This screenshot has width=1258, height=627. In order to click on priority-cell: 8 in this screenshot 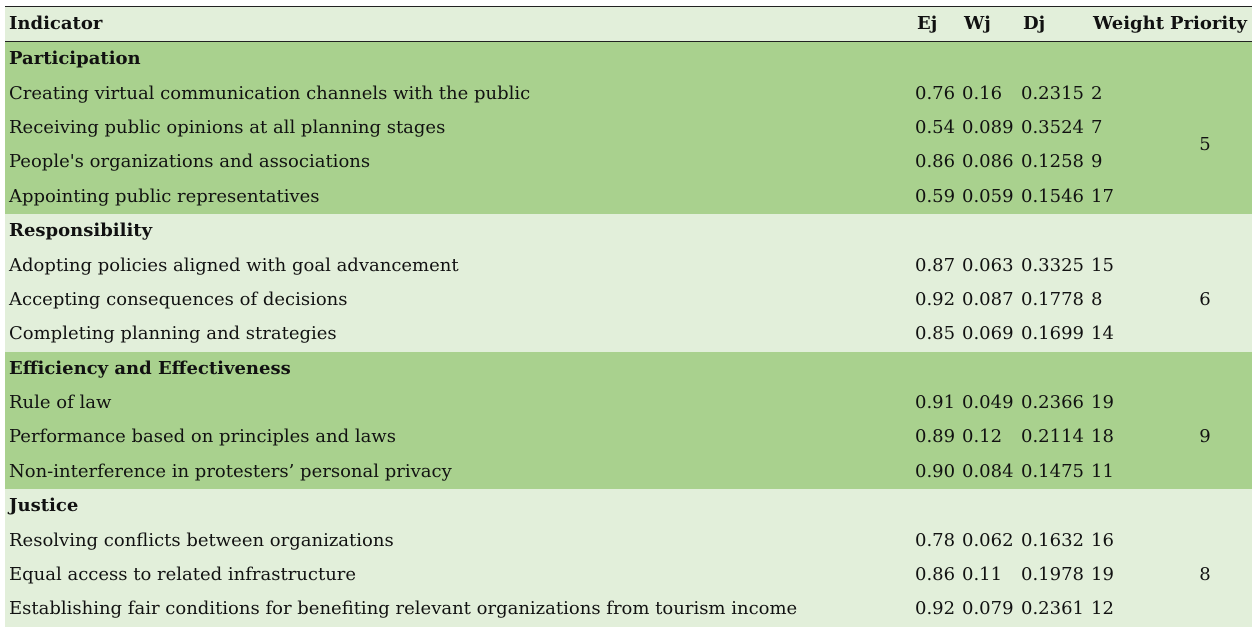, I will do `click(1209, 575)`.